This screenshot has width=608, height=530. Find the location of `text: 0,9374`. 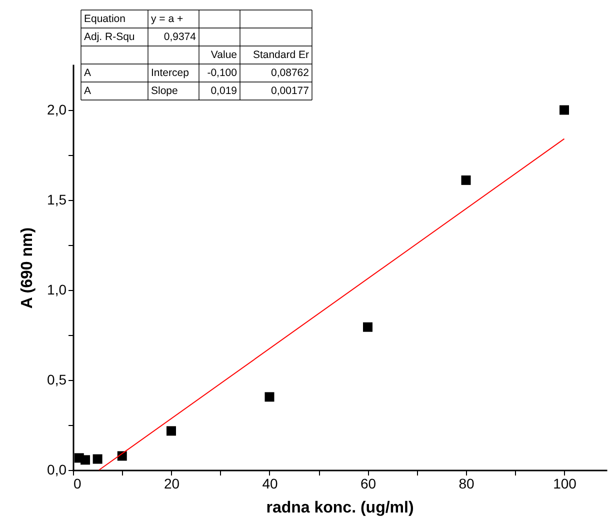

text: 0,9374 is located at coordinates (180, 37).